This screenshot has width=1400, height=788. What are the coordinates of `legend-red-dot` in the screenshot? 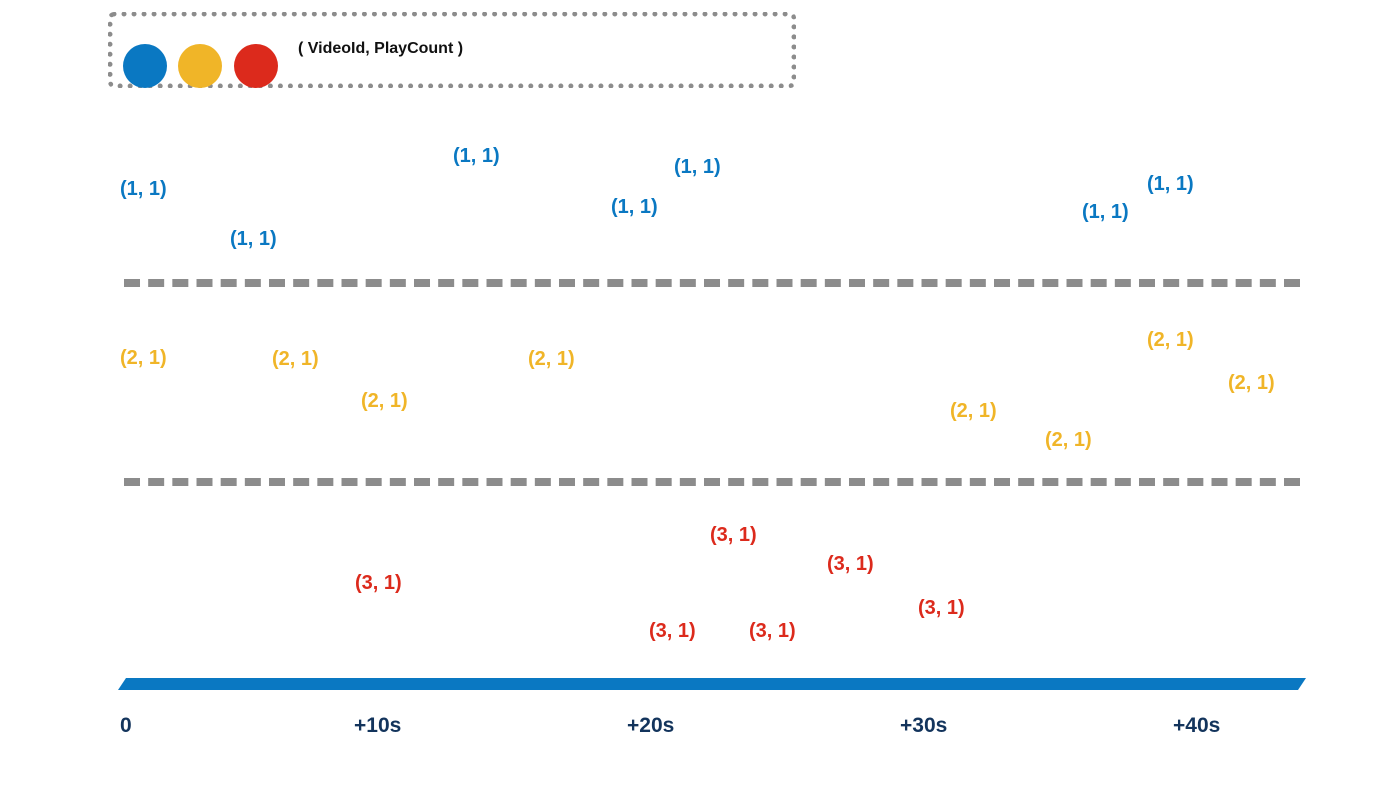 It's located at (256, 66).